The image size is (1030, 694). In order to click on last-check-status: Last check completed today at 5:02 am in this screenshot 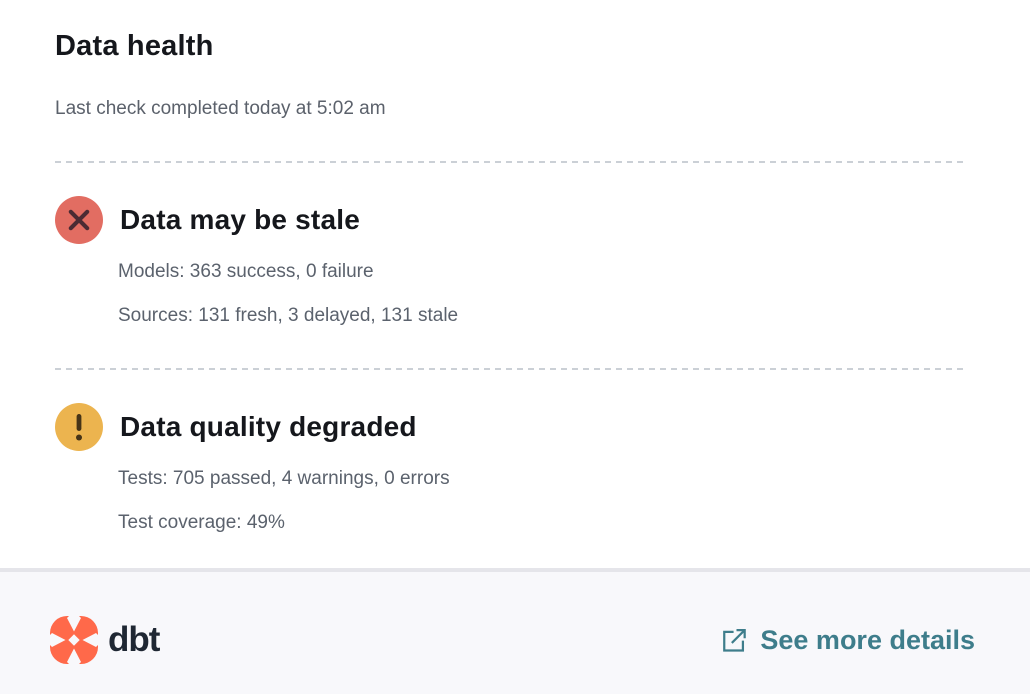, I will do `click(220, 109)`.